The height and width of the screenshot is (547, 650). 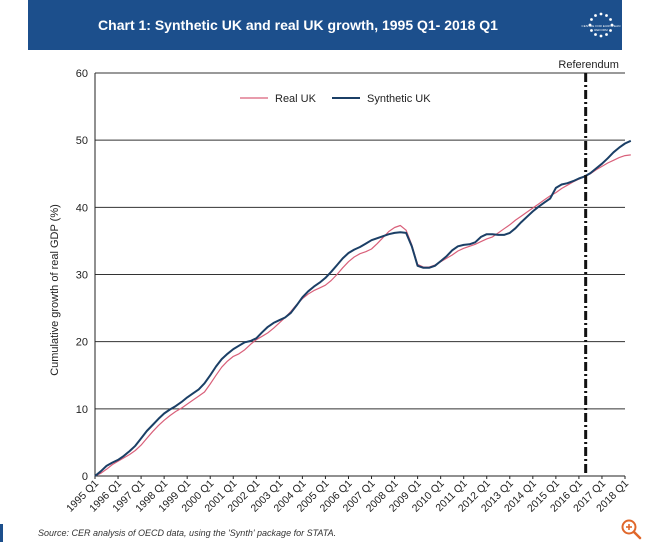 What do you see at coordinates (588, 267) in the screenshot?
I see `referendum-annotation: Referendum` at bounding box center [588, 267].